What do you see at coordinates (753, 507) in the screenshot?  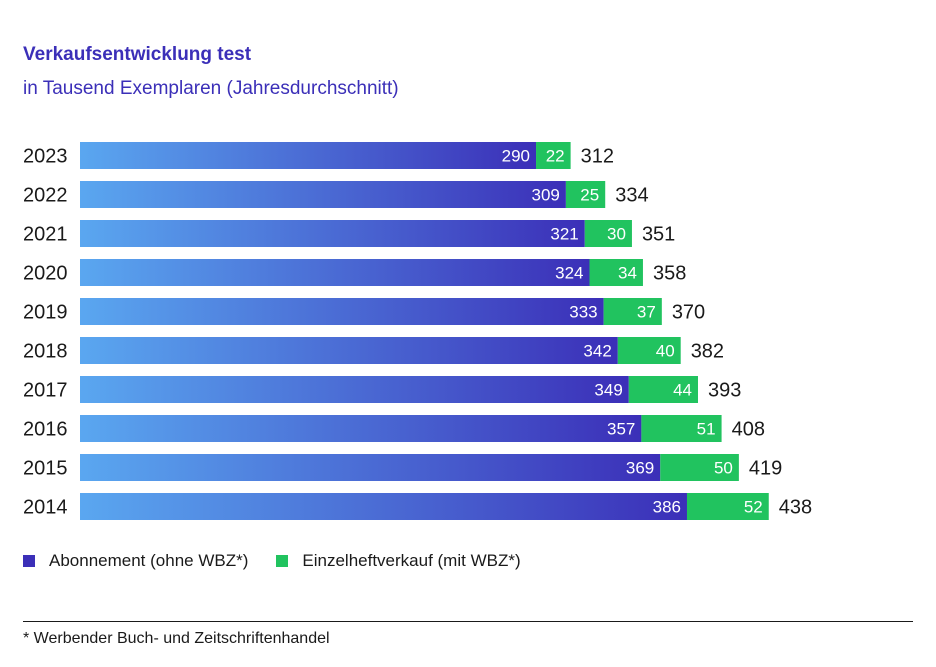 I see `value-label-einzelheft: 52` at bounding box center [753, 507].